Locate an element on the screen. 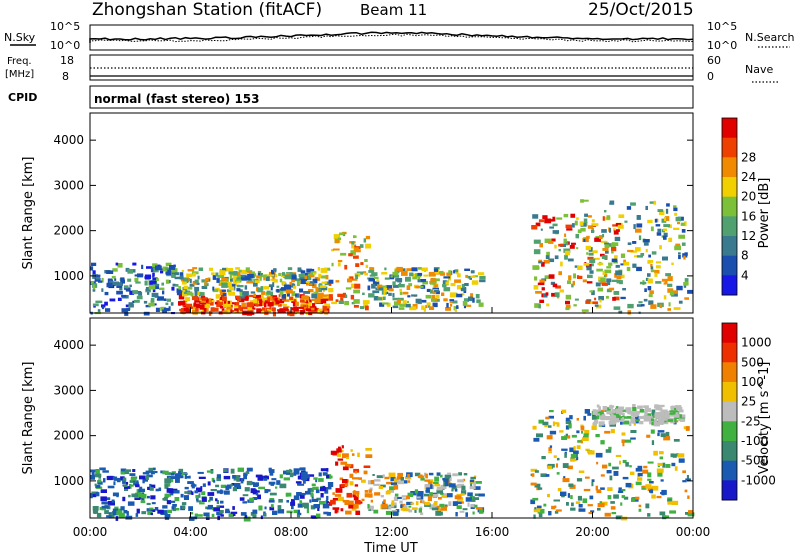 The height and width of the screenshot is (554, 800). power-colorbar-label: Power [dB] is located at coordinates (764, 213).